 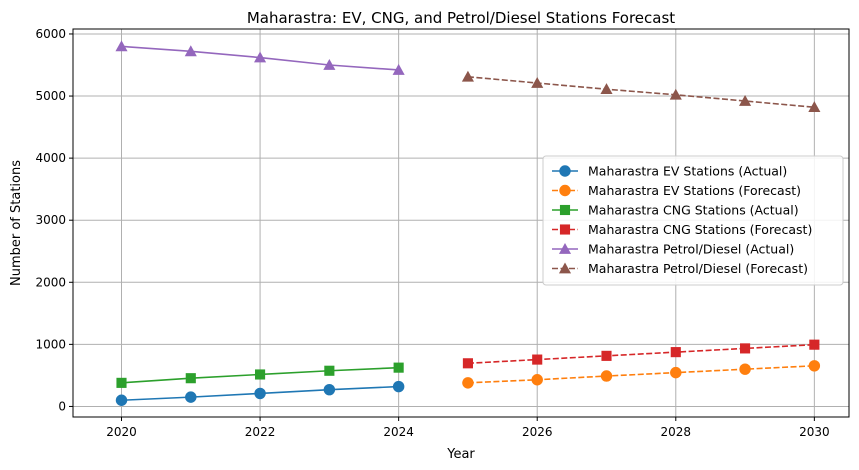 What do you see at coordinates (698, 268) in the screenshot?
I see `legend-label: Maharastra Petrol/Diesel (Forecast)` at bounding box center [698, 268].